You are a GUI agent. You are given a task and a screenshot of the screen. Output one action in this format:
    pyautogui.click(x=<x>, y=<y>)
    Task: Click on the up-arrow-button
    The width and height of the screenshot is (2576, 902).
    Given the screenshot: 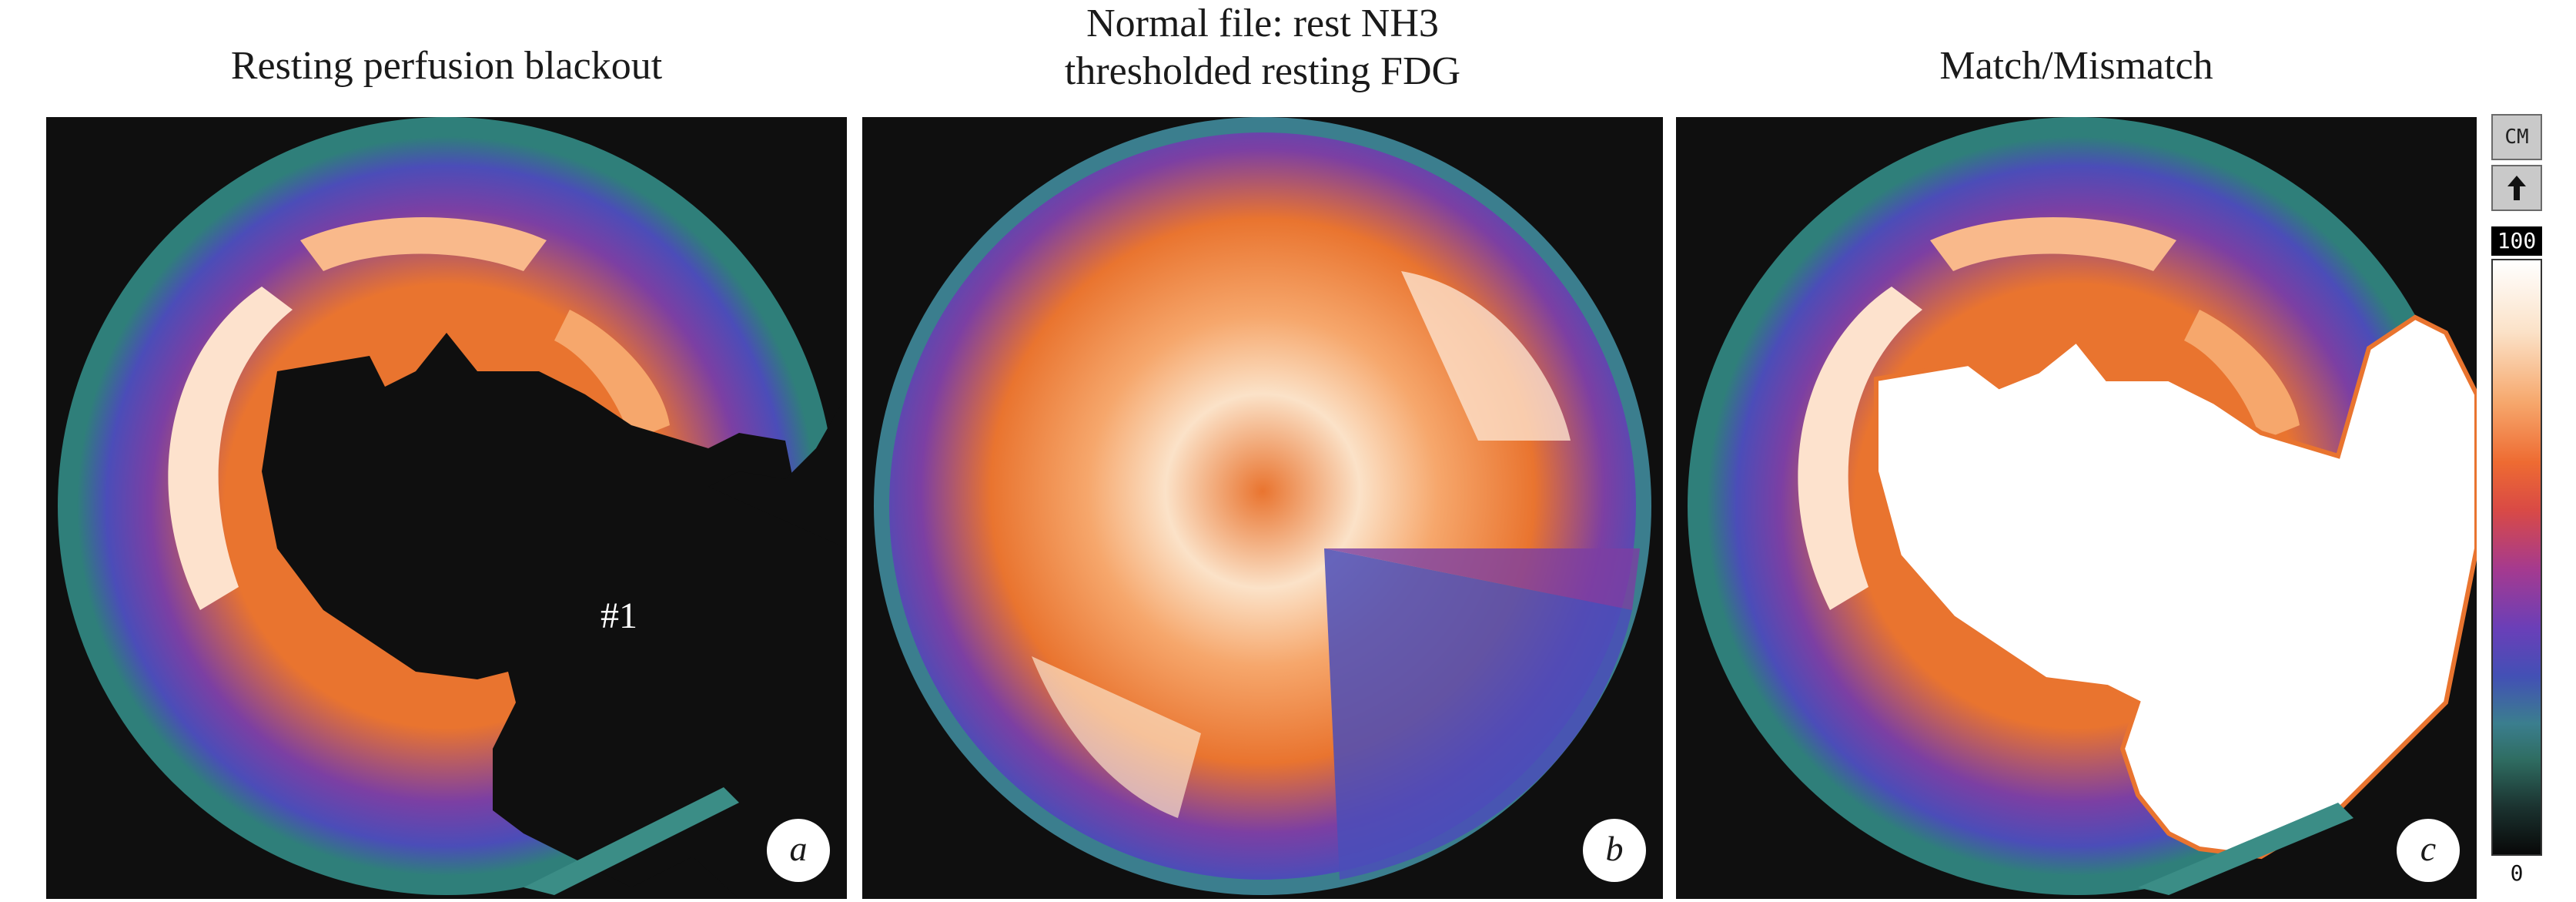 What is the action you would take?
    pyautogui.click(x=2517, y=188)
    